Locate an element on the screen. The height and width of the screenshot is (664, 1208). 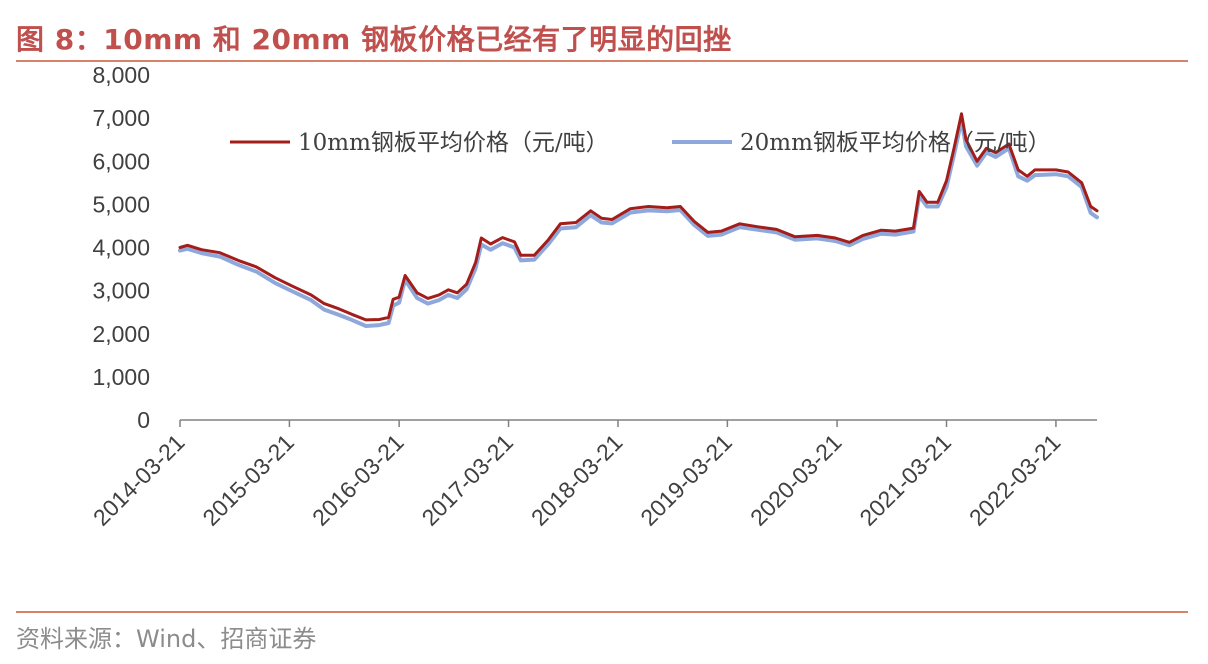
source-divider is located at coordinates (602, 612).